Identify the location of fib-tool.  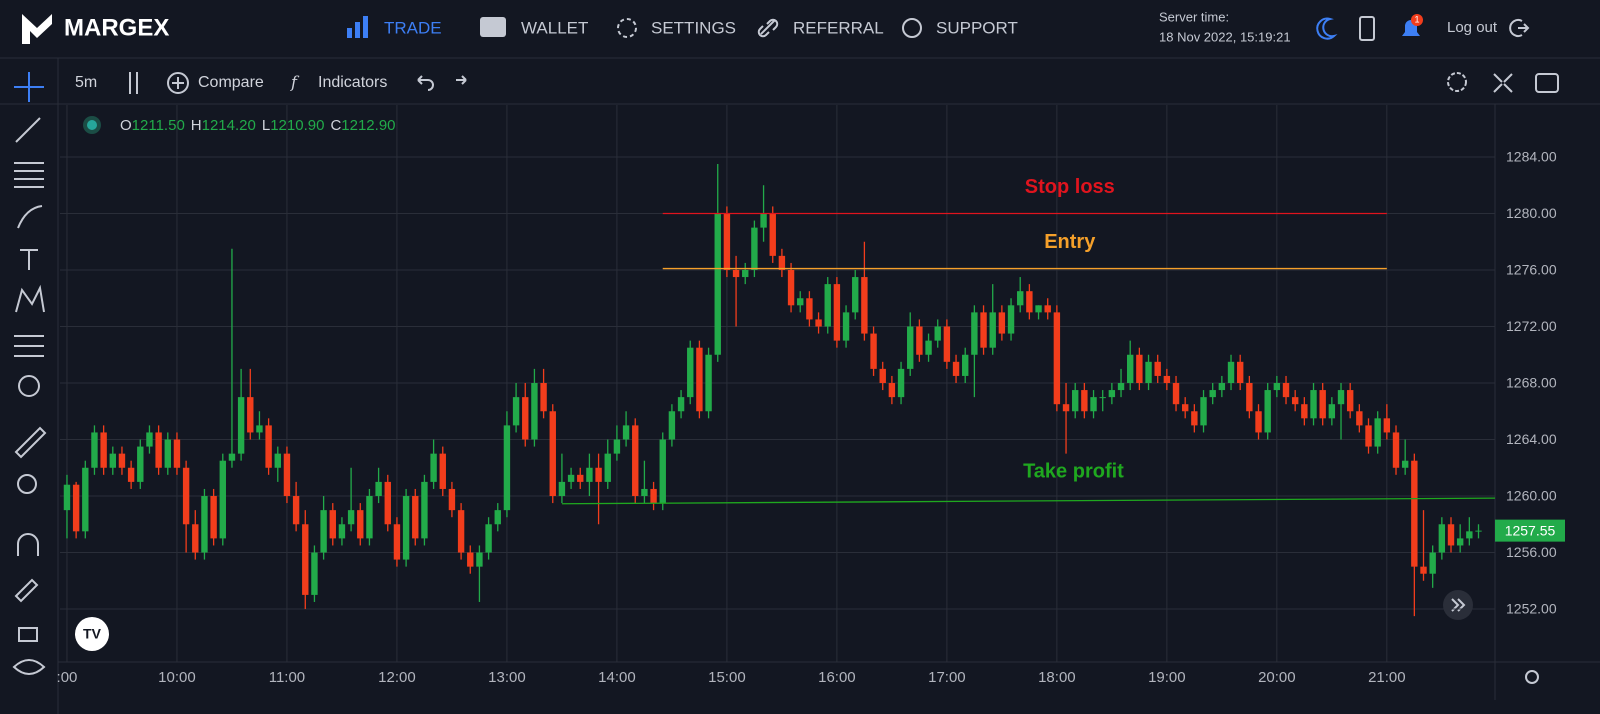
(29, 175).